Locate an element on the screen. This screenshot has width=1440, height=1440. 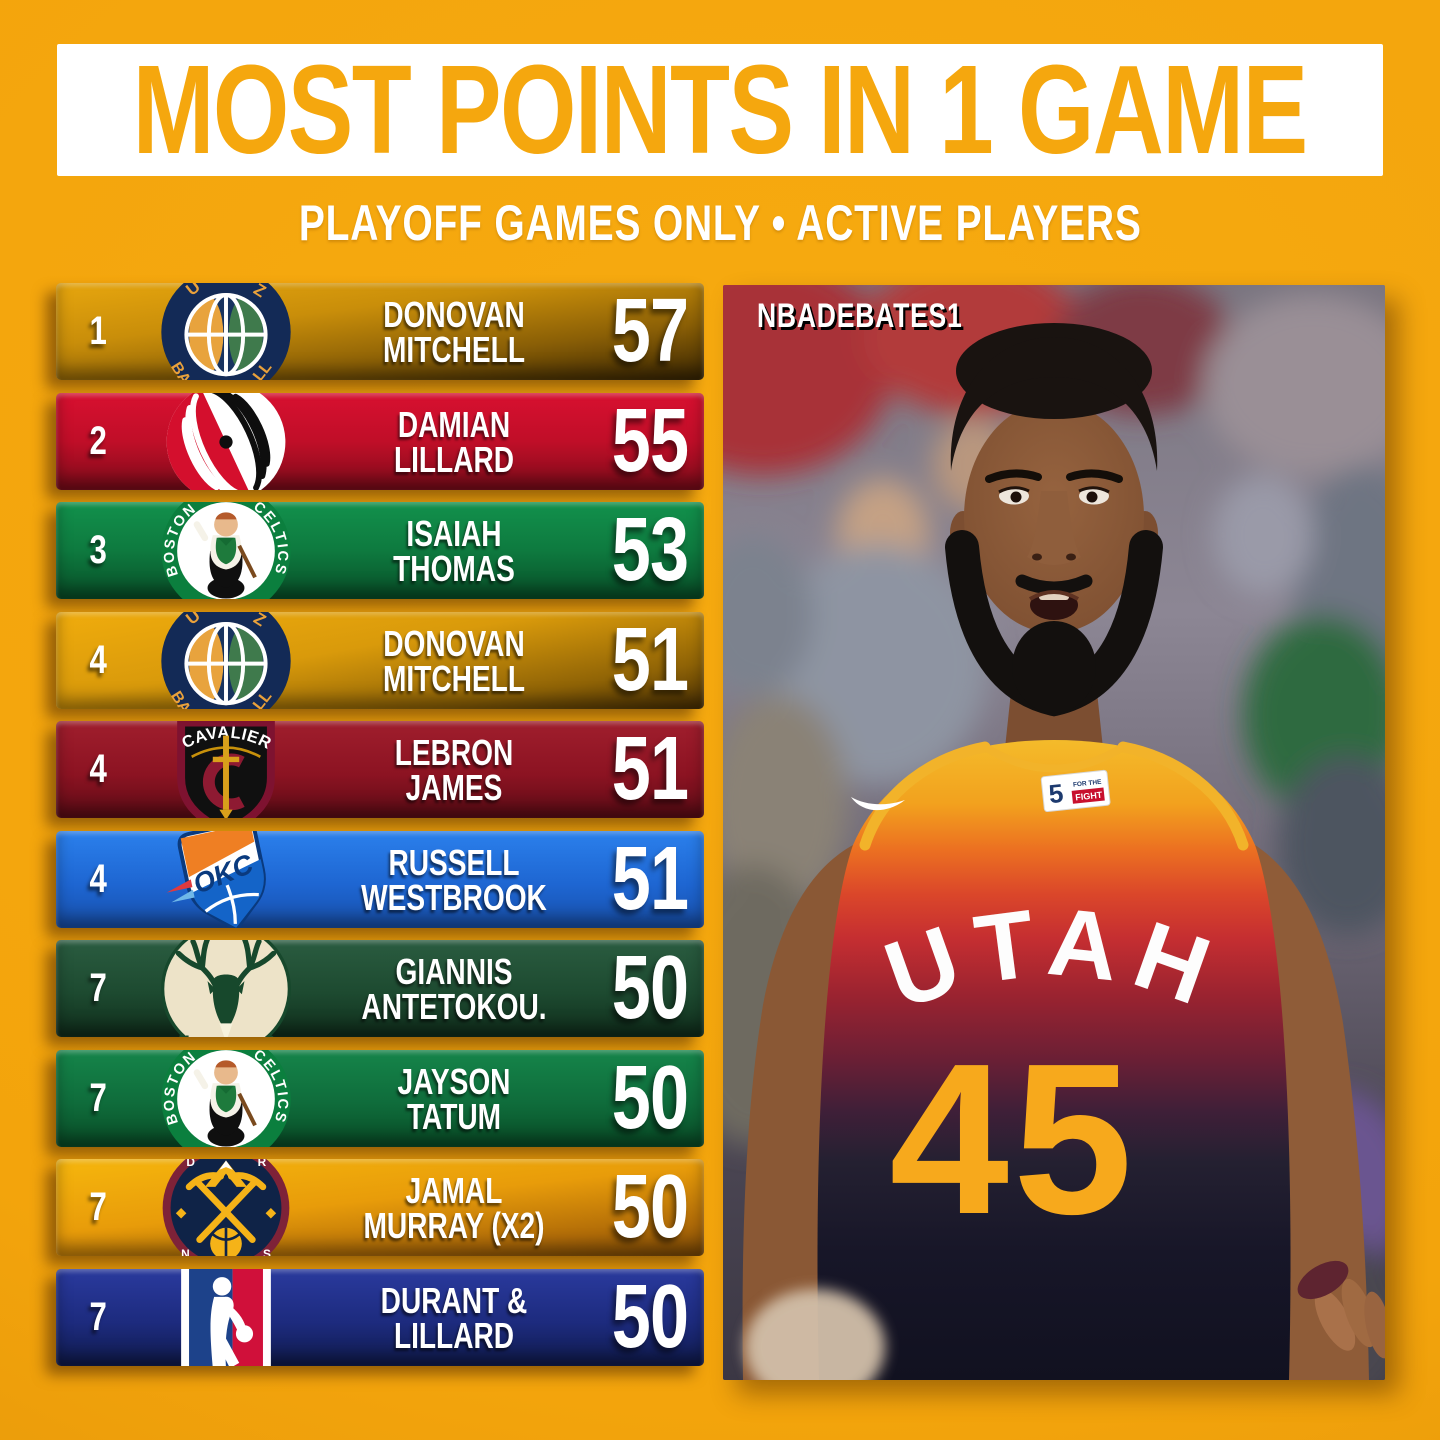
trail-blazers-logo is located at coordinates (226, 441).